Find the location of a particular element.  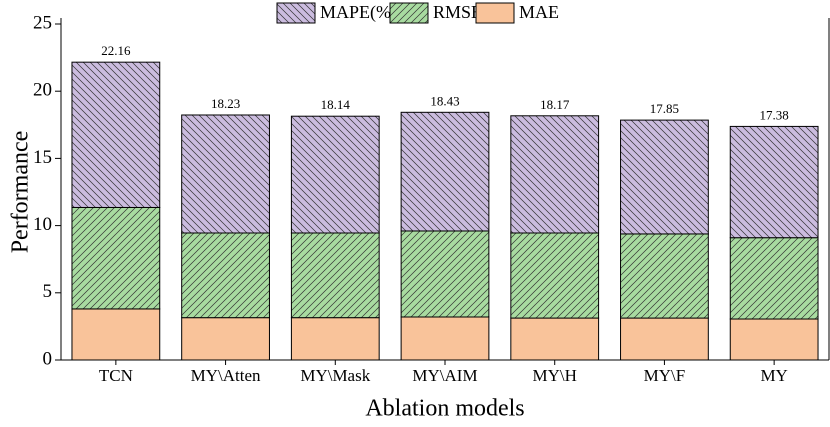

total-label: 18.43 is located at coordinates (444, 100).